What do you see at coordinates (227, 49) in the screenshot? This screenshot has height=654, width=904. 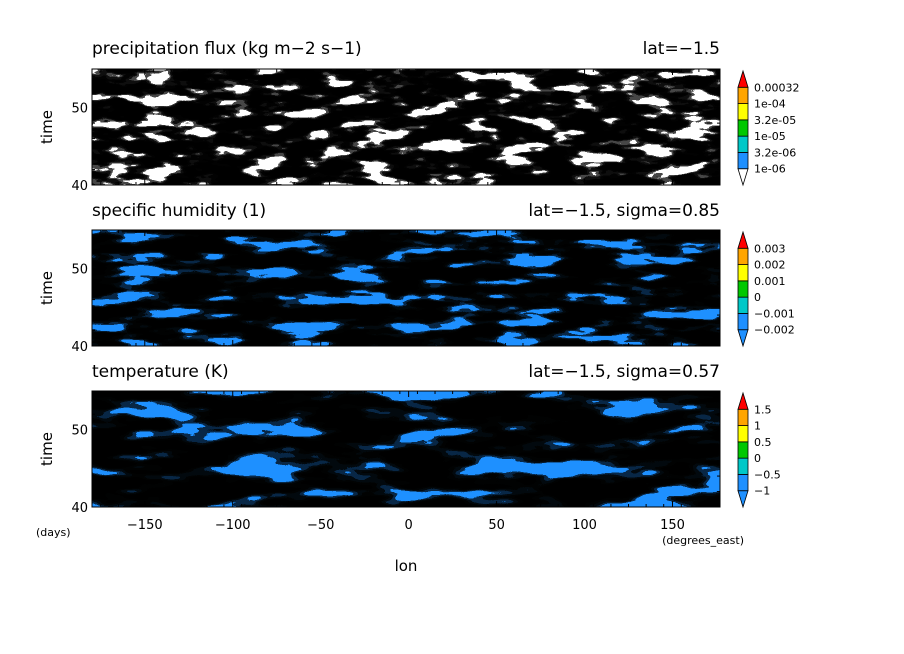 I see `panel-0-title: precipitation flux (kg m−2 s−1)` at bounding box center [227, 49].